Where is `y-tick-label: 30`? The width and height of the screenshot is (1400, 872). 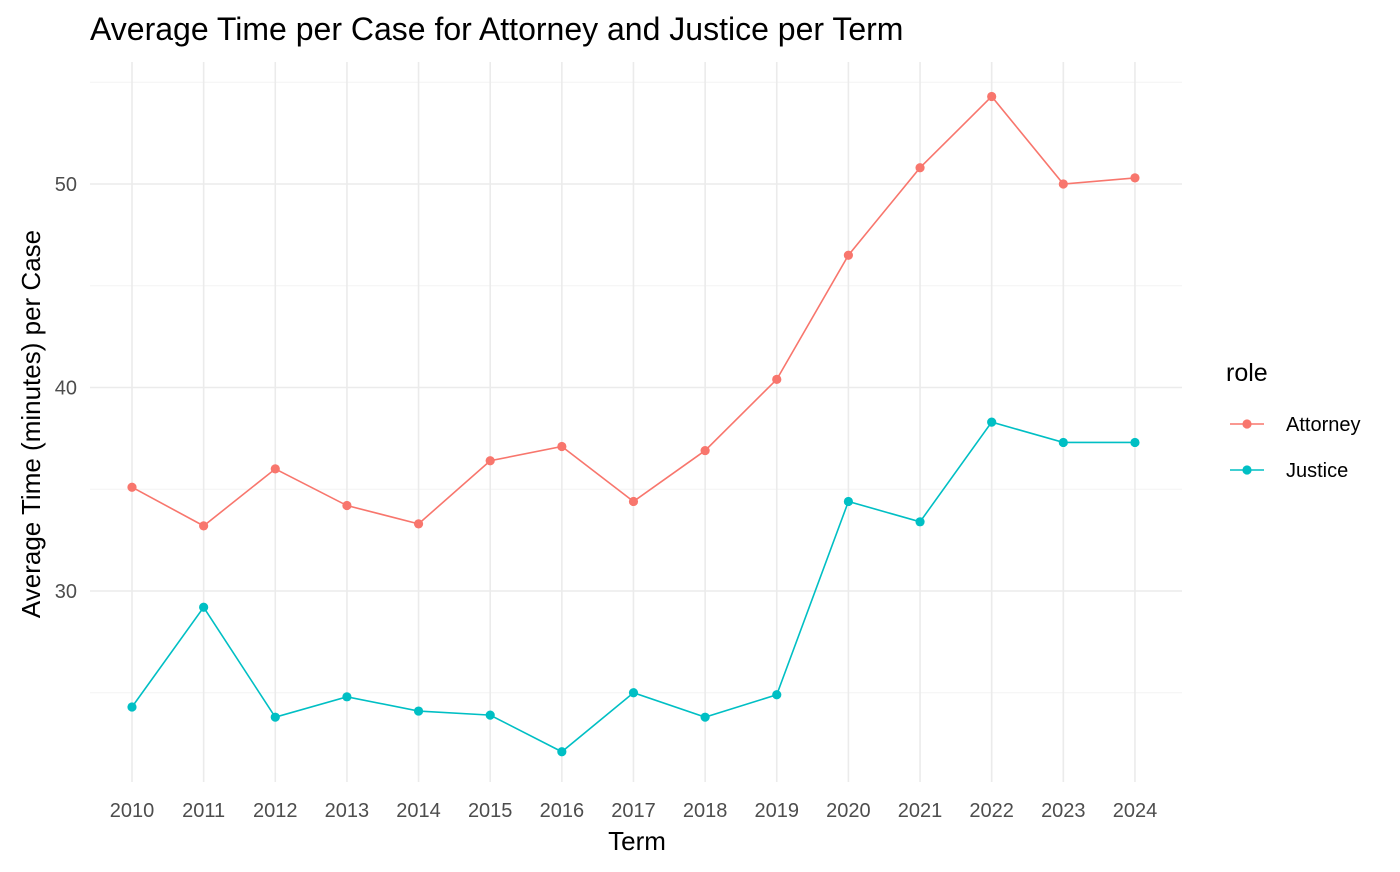
y-tick-label: 30 is located at coordinates (66, 592).